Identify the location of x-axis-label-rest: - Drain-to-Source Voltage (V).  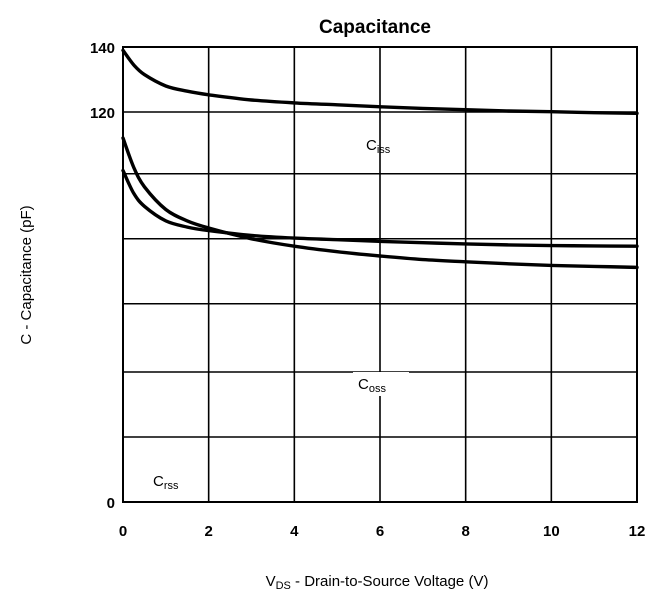
(390, 581).